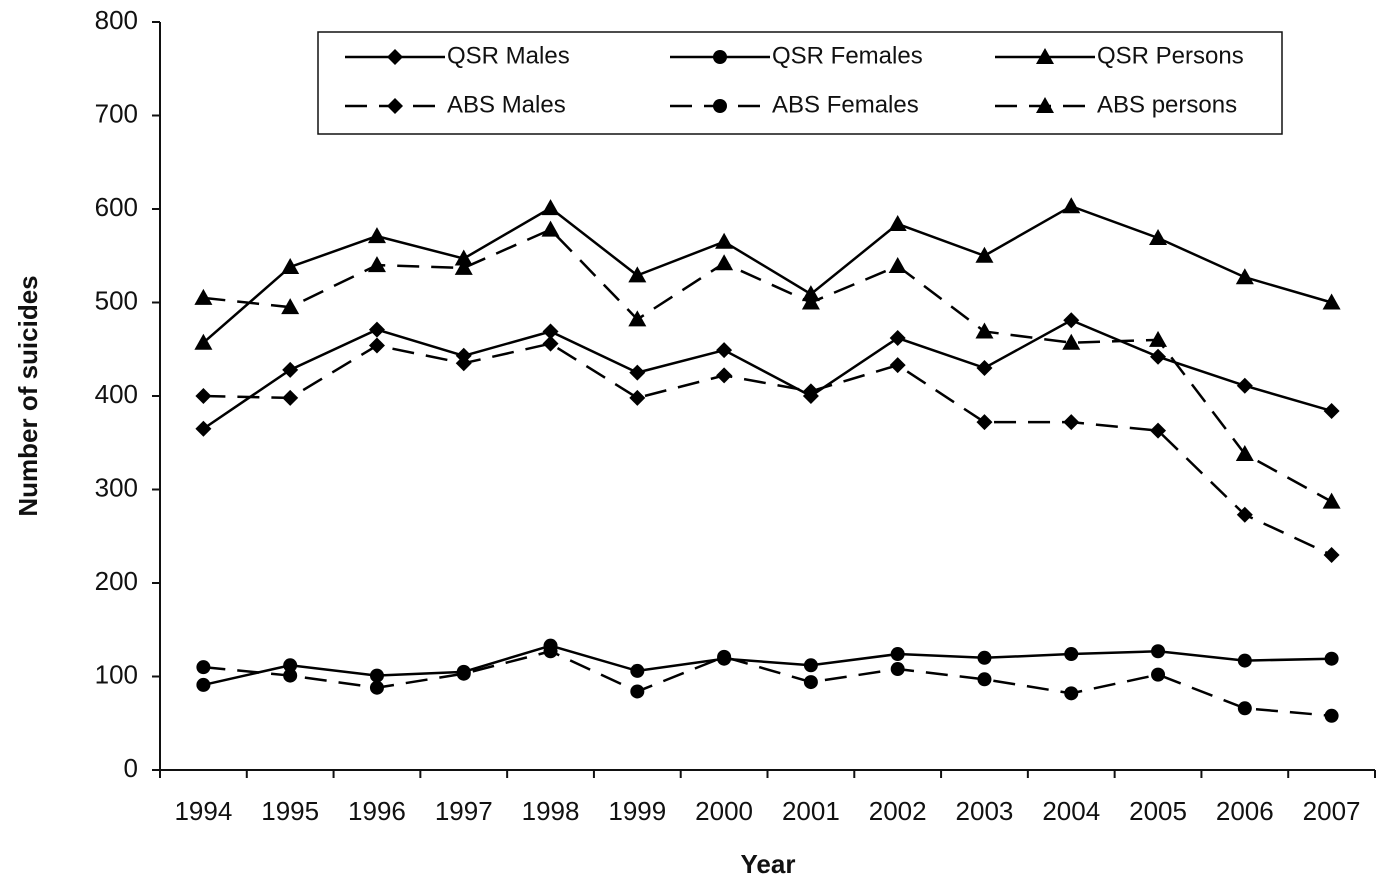 The width and height of the screenshot is (1376, 884). Describe the element at coordinates (1167, 104) in the screenshot. I see `legend-label: ABS persons` at that location.